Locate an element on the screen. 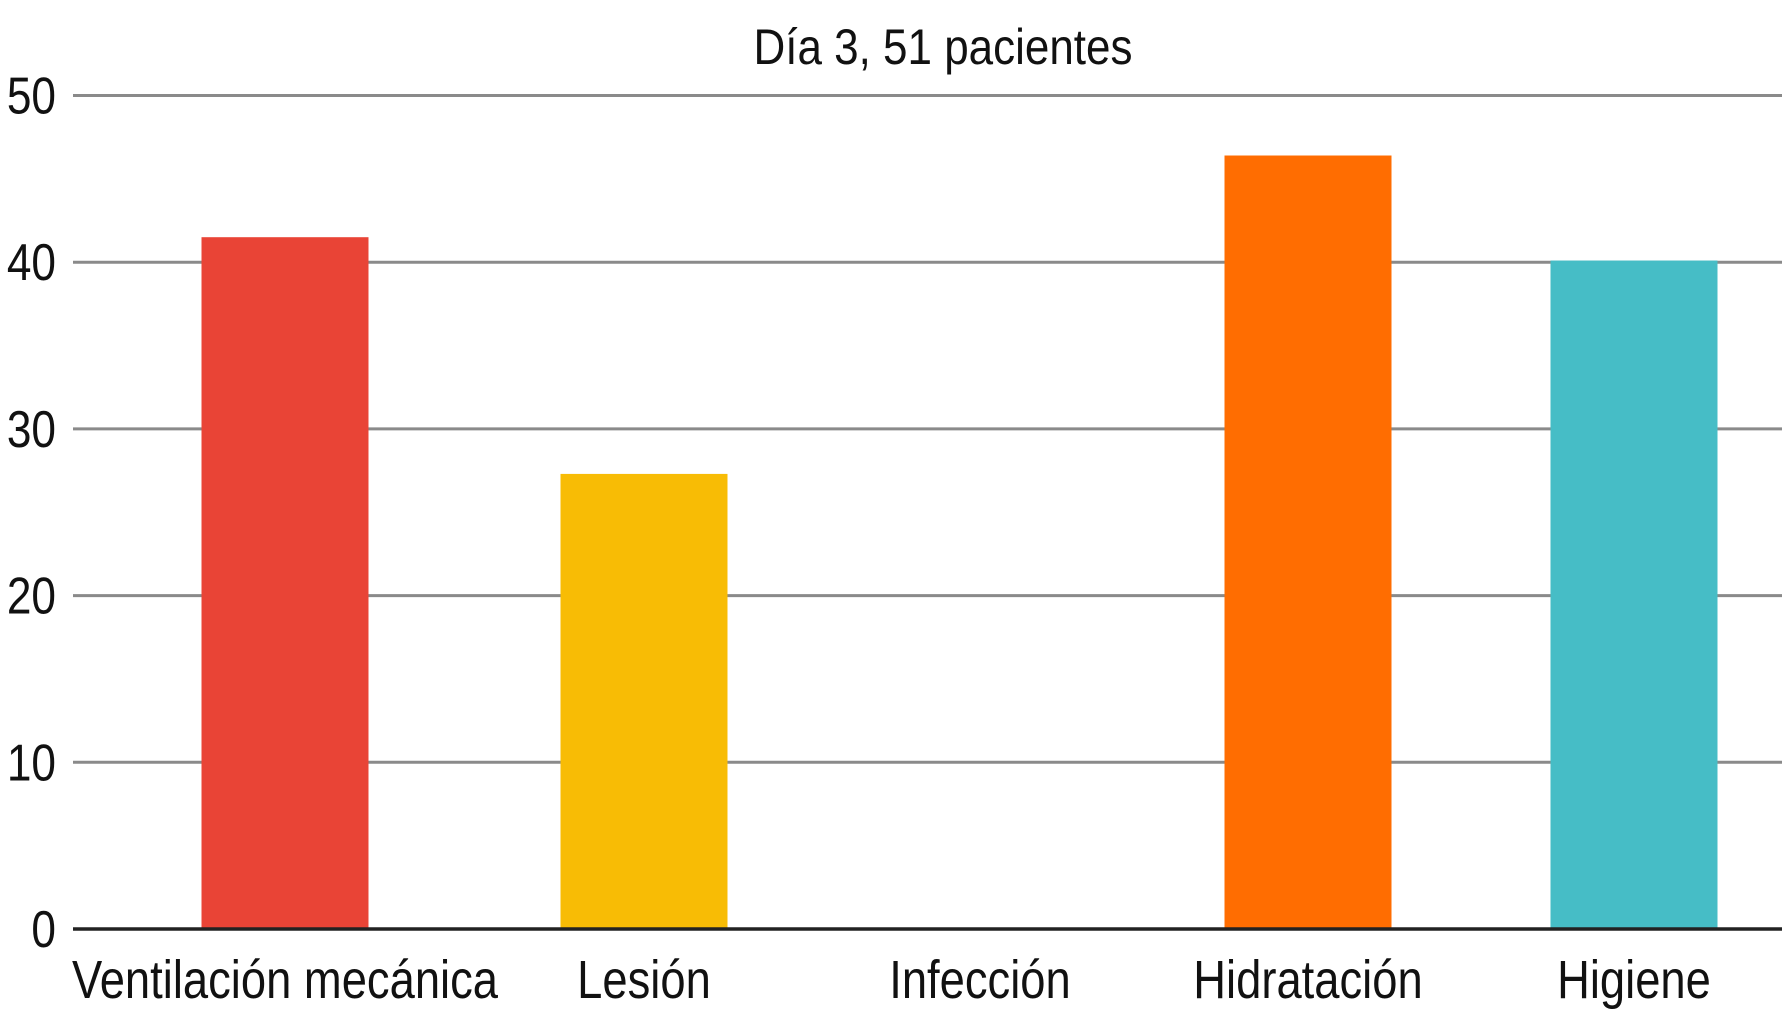 Image resolution: width=1782 pixels, height=1024 pixels. x-tick-label: Higiene is located at coordinates (1634, 979).